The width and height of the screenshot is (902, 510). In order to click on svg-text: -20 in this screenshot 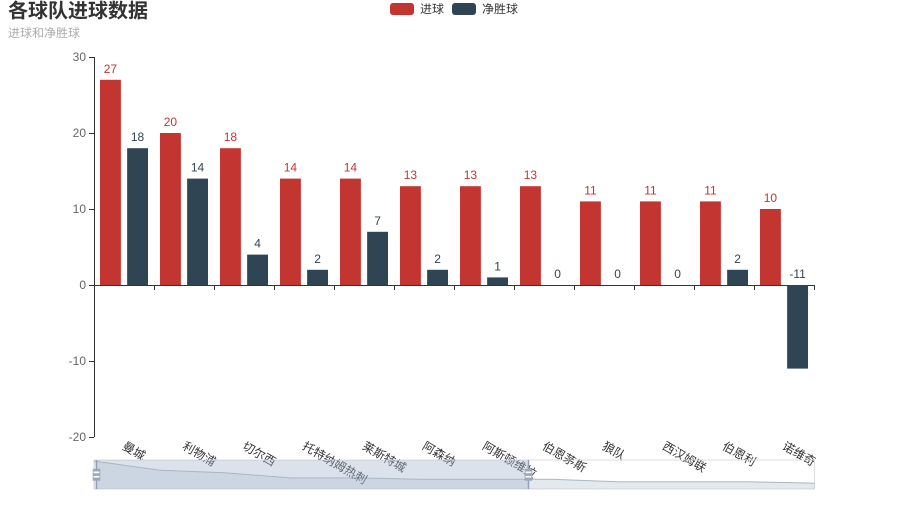, I will do `click(78, 437)`.